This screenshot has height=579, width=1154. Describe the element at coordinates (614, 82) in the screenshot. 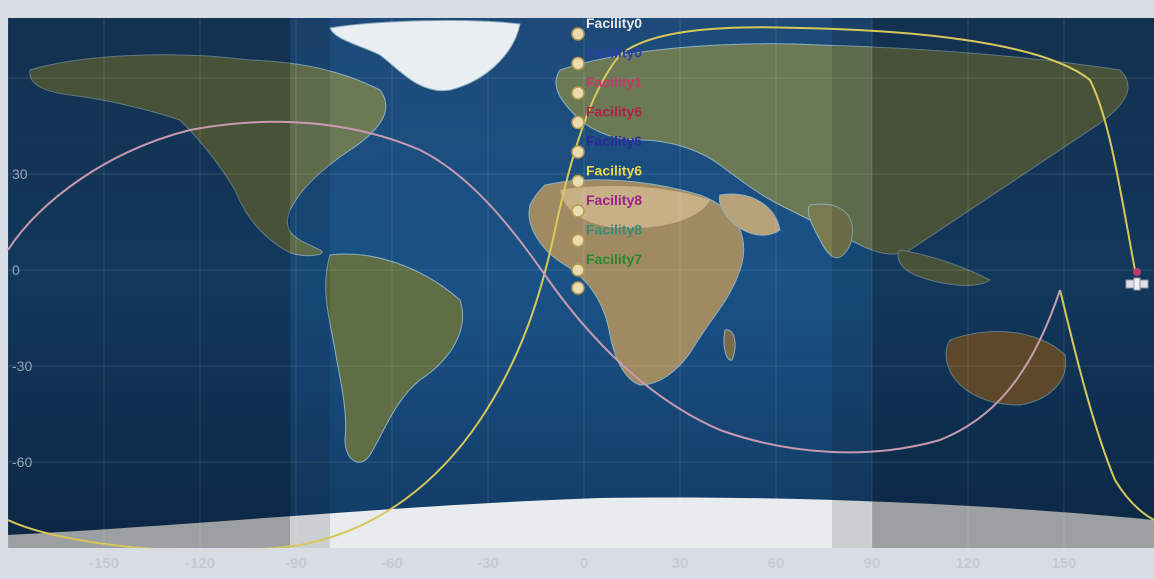

I see `facility-label: Facility1` at that location.